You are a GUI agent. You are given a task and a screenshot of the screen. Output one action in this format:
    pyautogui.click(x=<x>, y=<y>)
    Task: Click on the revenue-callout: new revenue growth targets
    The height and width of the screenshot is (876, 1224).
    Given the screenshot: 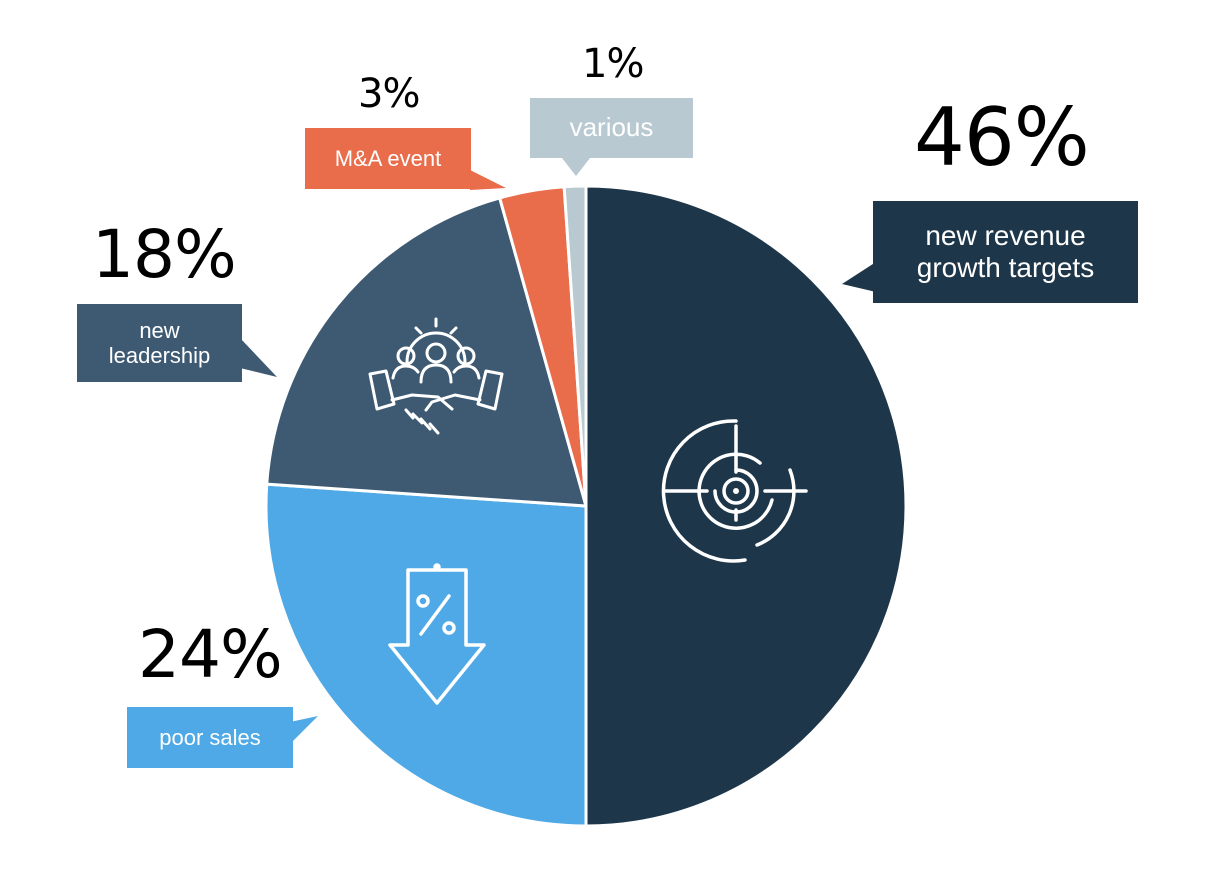 What is the action you would take?
    pyautogui.click(x=1005, y=252)
    